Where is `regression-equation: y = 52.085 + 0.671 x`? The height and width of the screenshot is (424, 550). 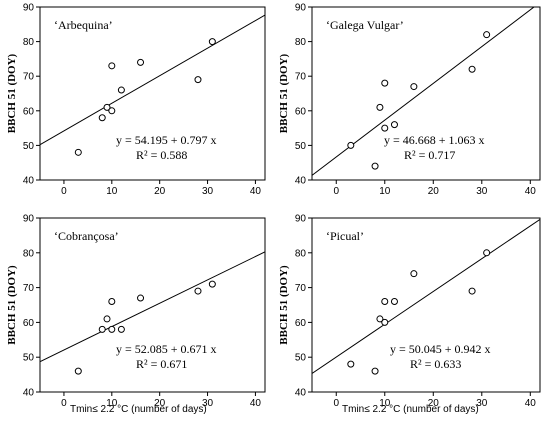 regression-equation: y = 52.085 + 0.671 x is located at coordinates (166, 349).